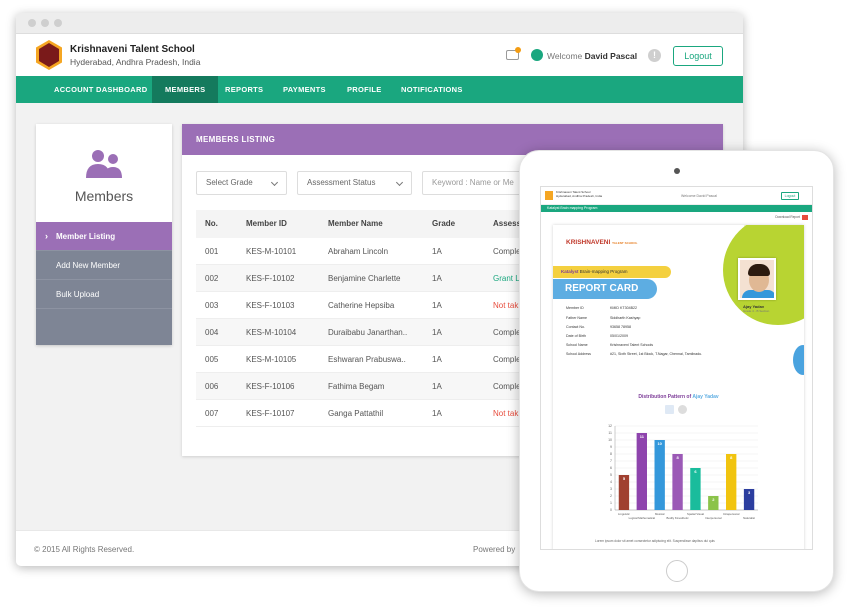  What do you see at coordinates (669, 409) in the screenshot?
I see `bar-chart-icon` at bounding box center [669, 409].